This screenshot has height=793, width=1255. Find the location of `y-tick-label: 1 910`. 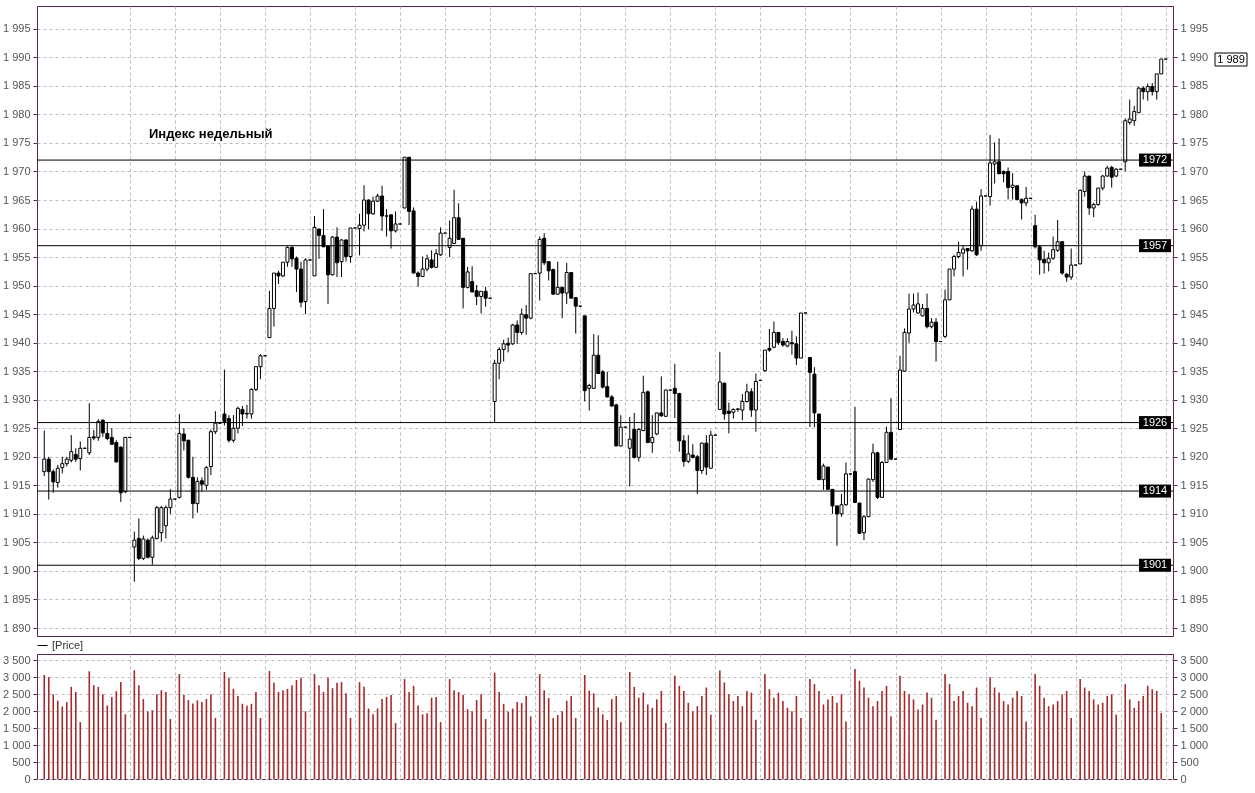

y-tick-label: 1 910 is located at coordinates (16, 513).